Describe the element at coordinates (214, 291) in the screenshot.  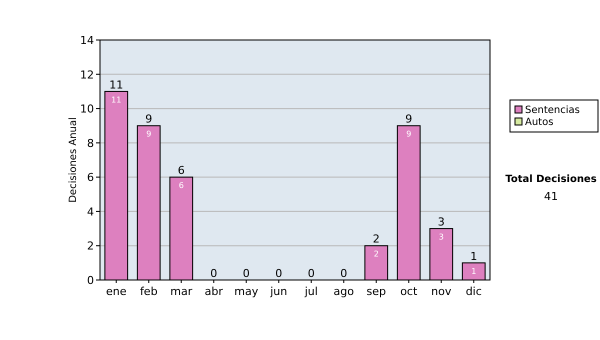
I see `x-tick-label: abr` at that location.